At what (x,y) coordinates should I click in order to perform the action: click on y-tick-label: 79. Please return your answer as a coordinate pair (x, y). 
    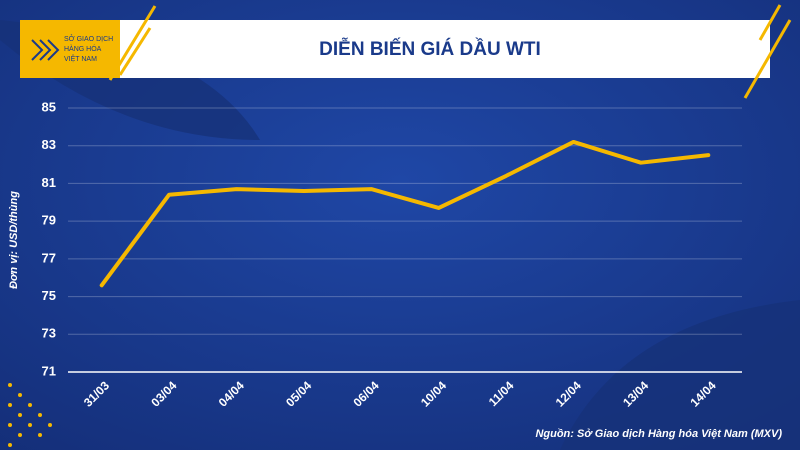
    Looking at the image, I should click on (49, 220).